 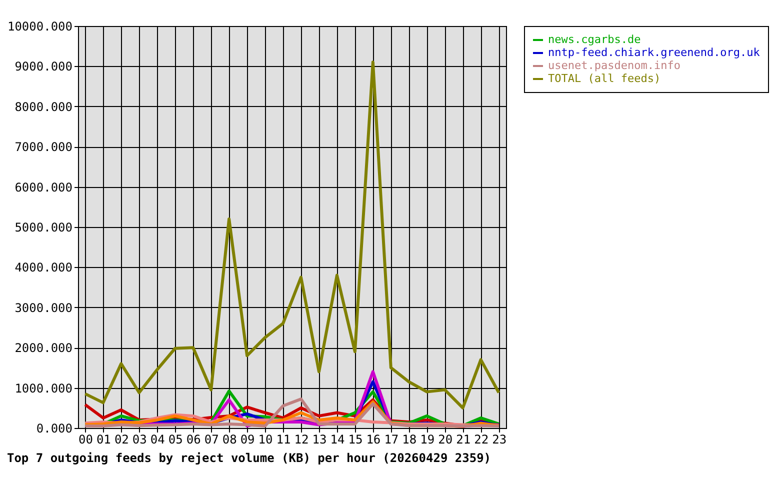 I want to click on x-tick-label: 19, so click(x=427, y=439).